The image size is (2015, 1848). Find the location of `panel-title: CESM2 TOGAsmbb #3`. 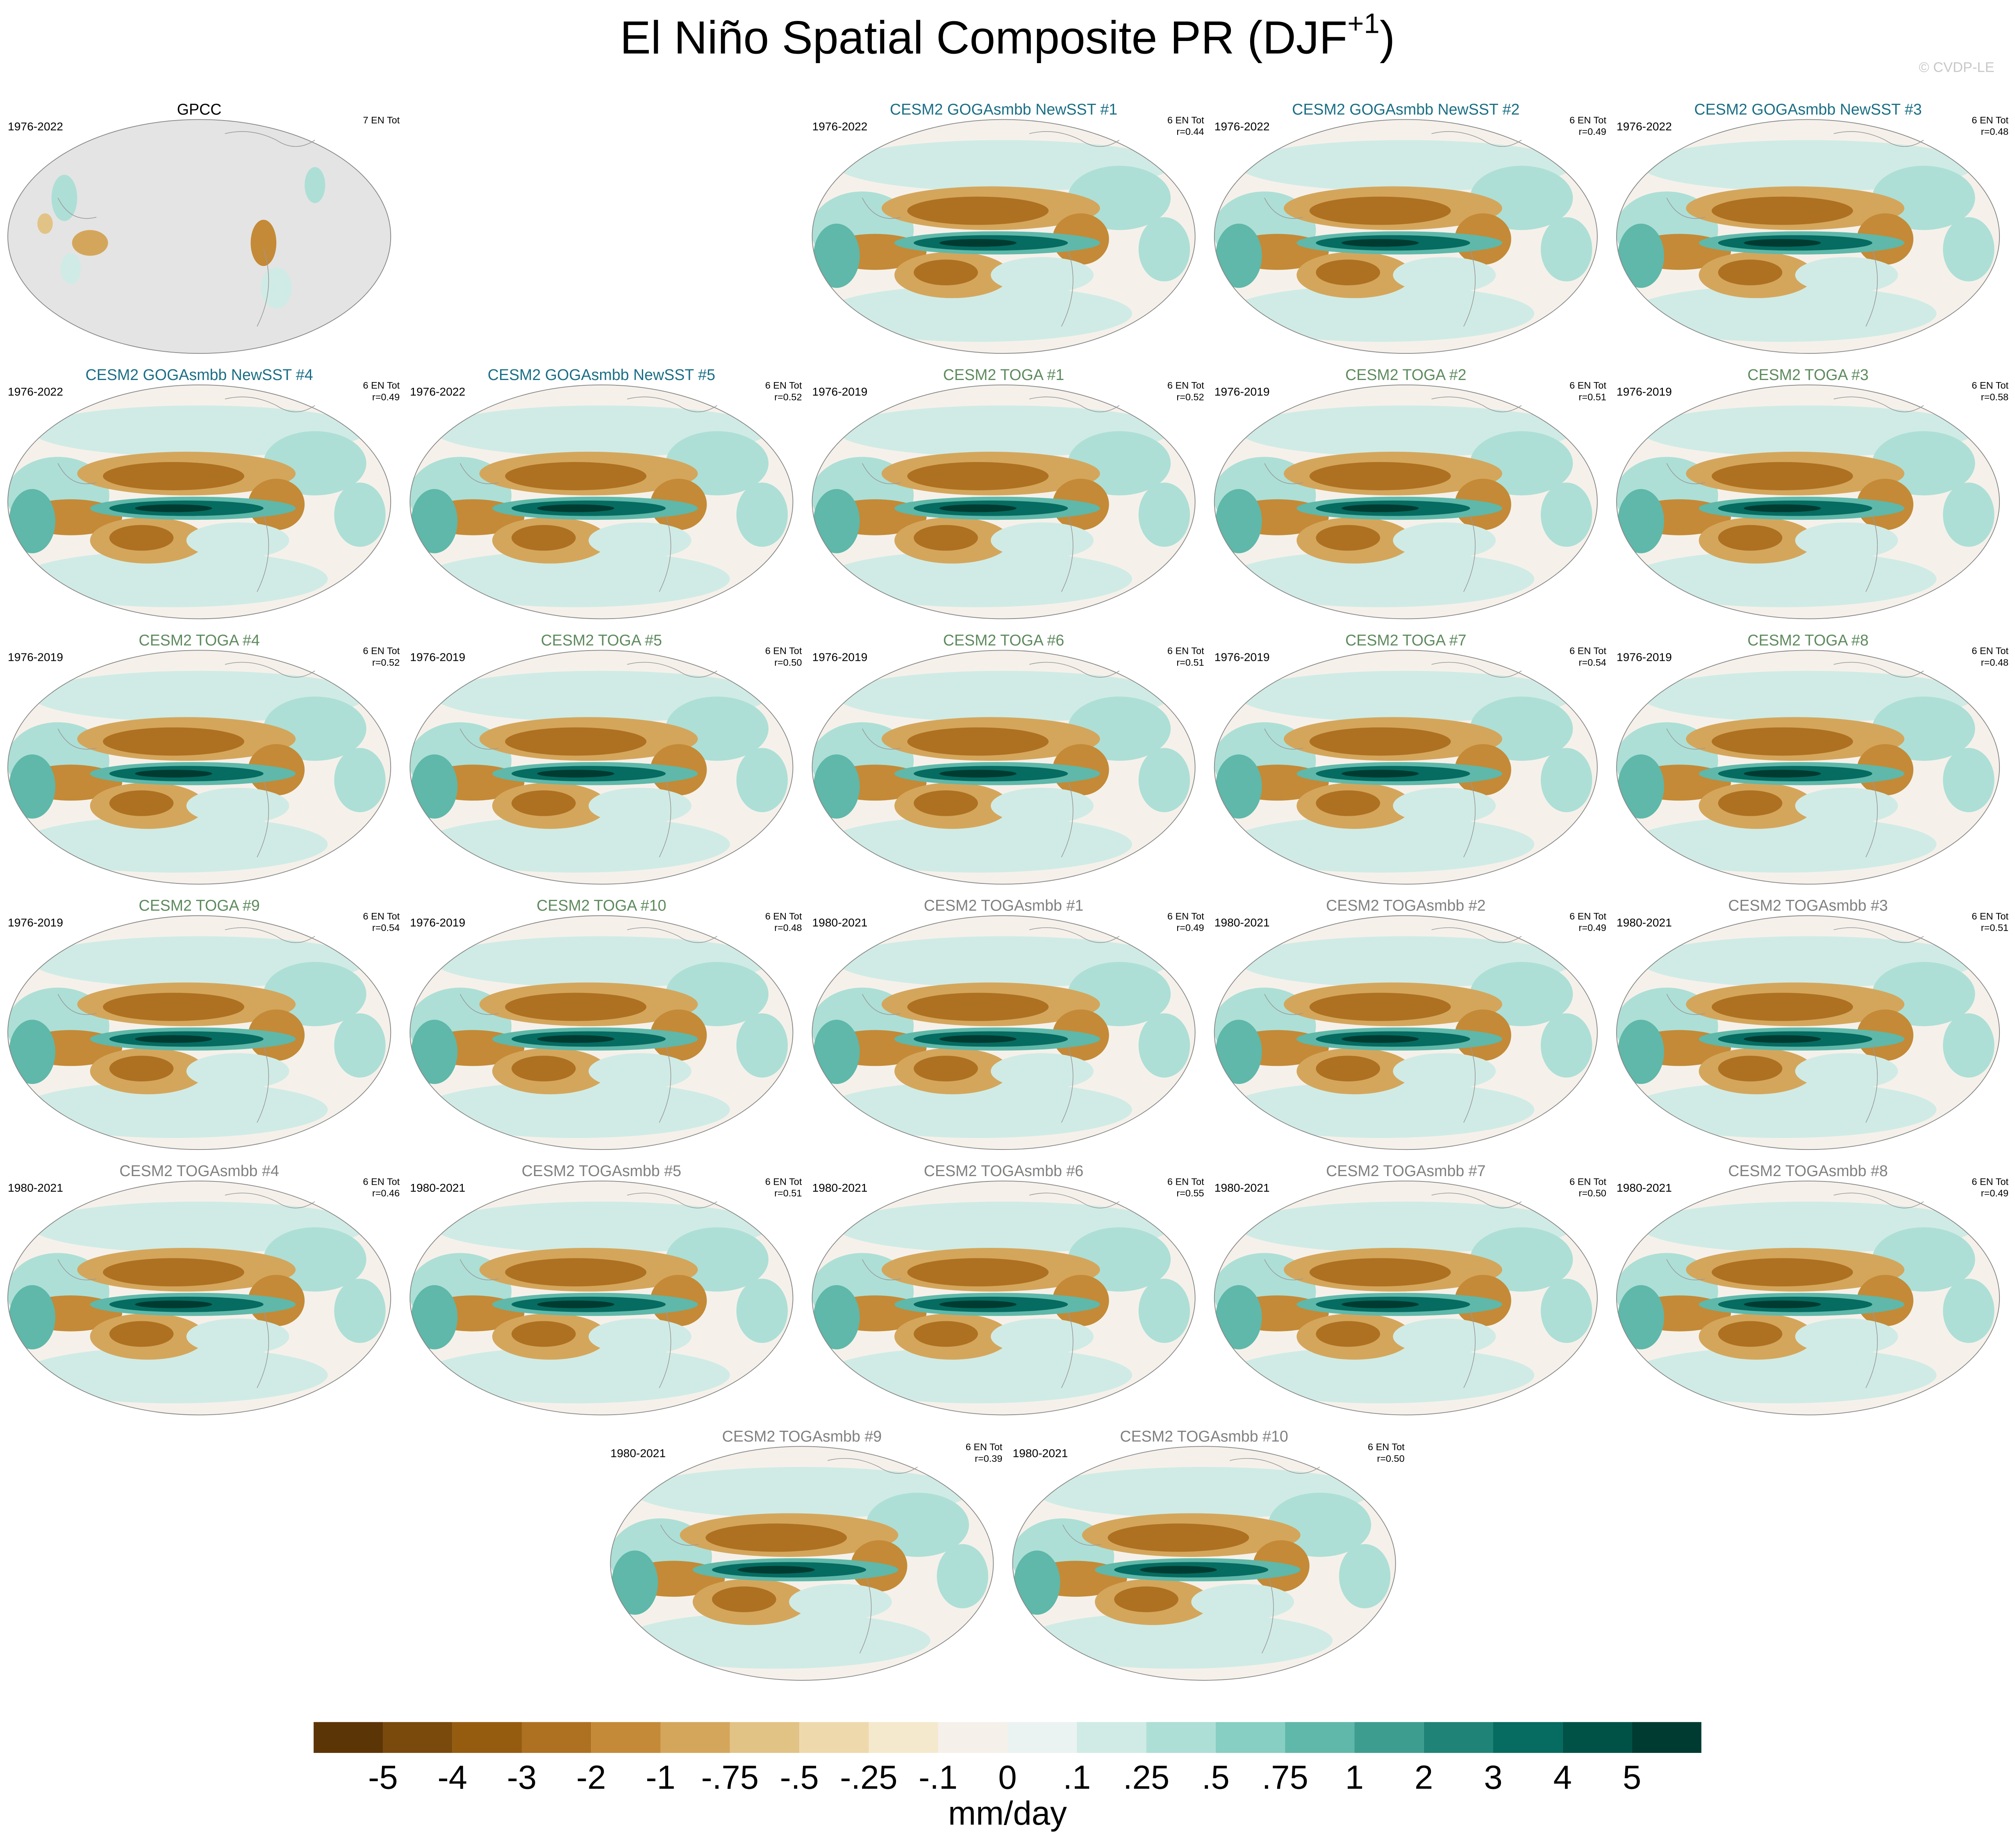

panel-title: CESM2 TOGAsmbb #3 is located at coordinates (1808, 905).